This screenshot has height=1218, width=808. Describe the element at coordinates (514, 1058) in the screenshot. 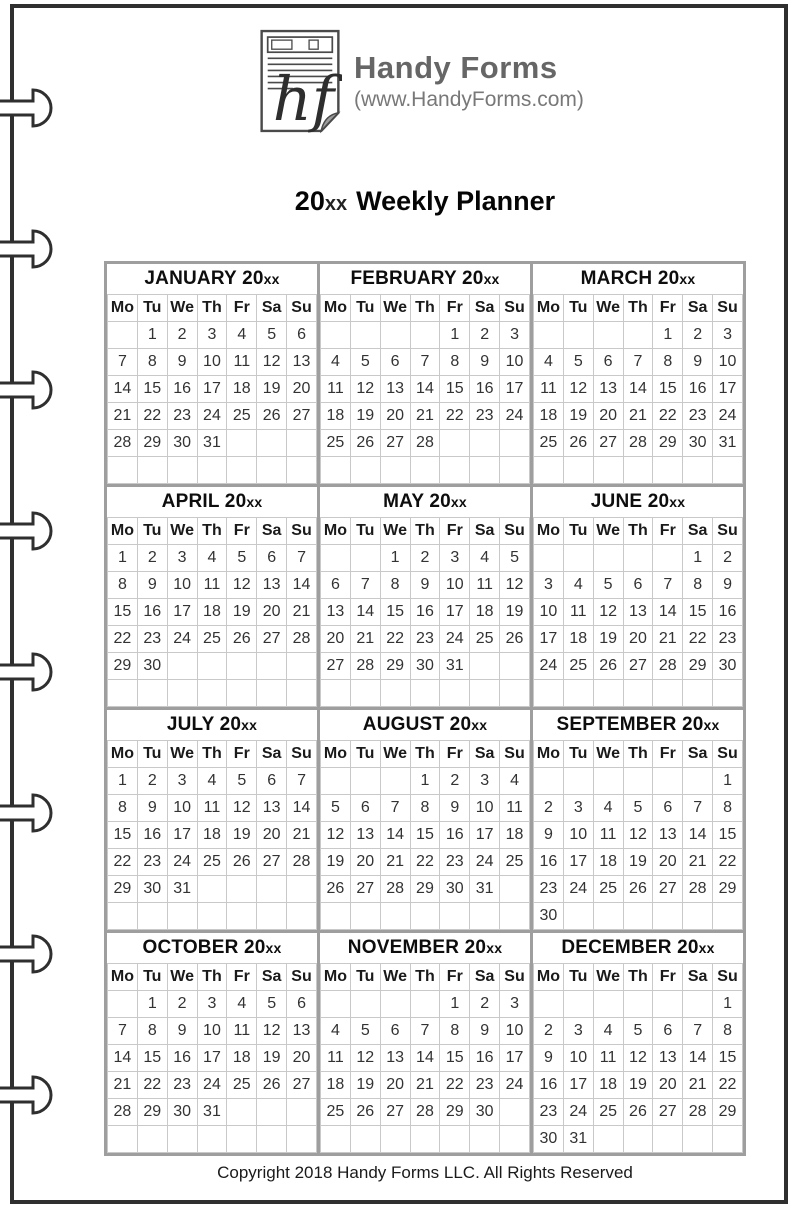

I see `day-cell: 17` at that location.